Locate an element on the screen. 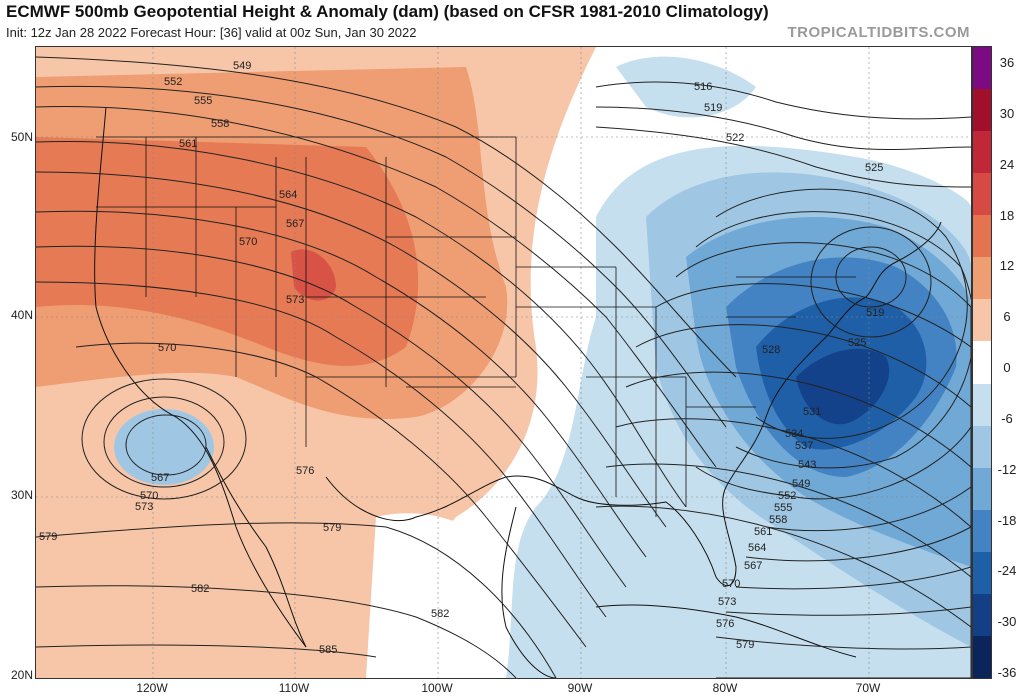 The width and height of the screenshot is (1024, 696). cold-anomaly-core is located at coordinates (843, 386).